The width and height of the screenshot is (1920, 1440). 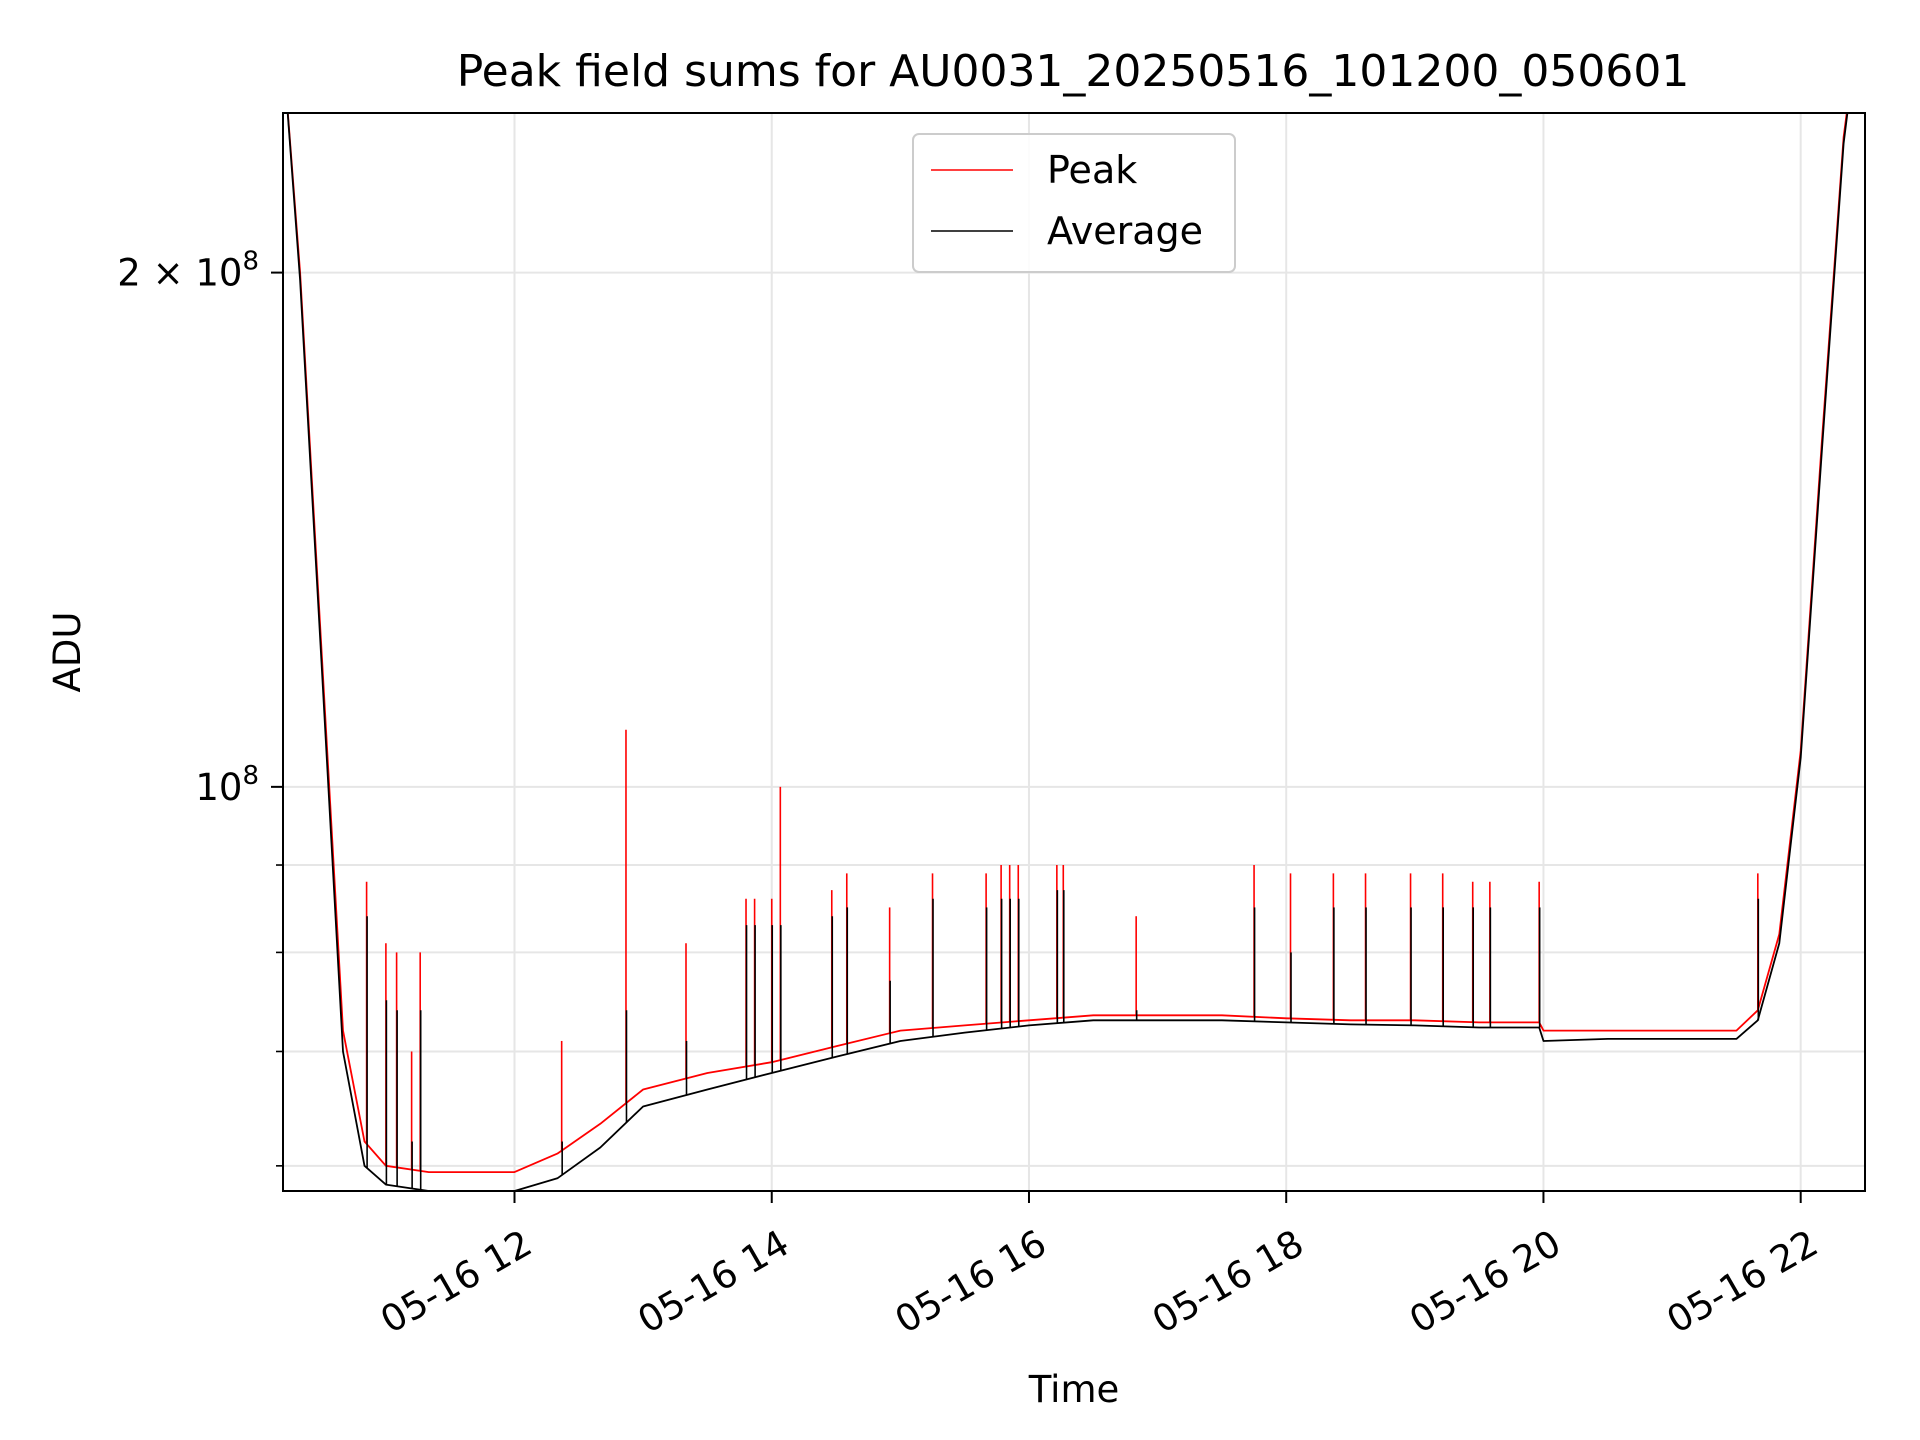 What do you see at coordinates (1092, 170) in the screenshot?
I see `legend-label-peak: Peak` at bounding box center [1092, 170].